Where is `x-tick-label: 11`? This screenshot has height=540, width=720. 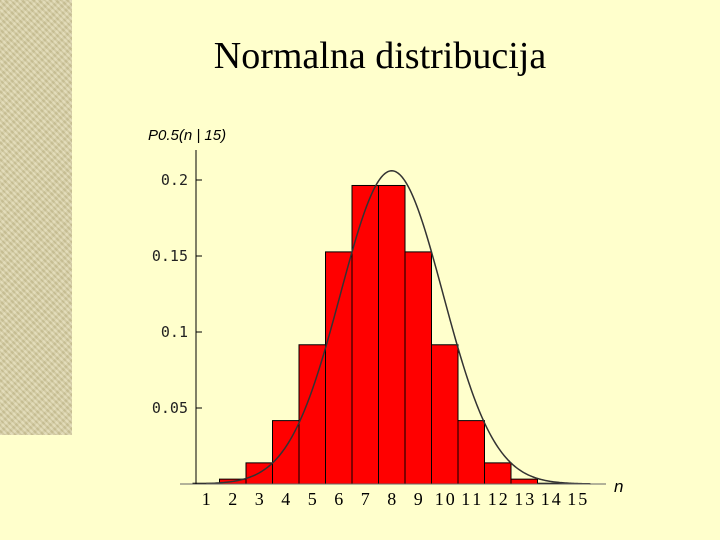
x-tick-label: 11 is located at coordinates (471, 499).